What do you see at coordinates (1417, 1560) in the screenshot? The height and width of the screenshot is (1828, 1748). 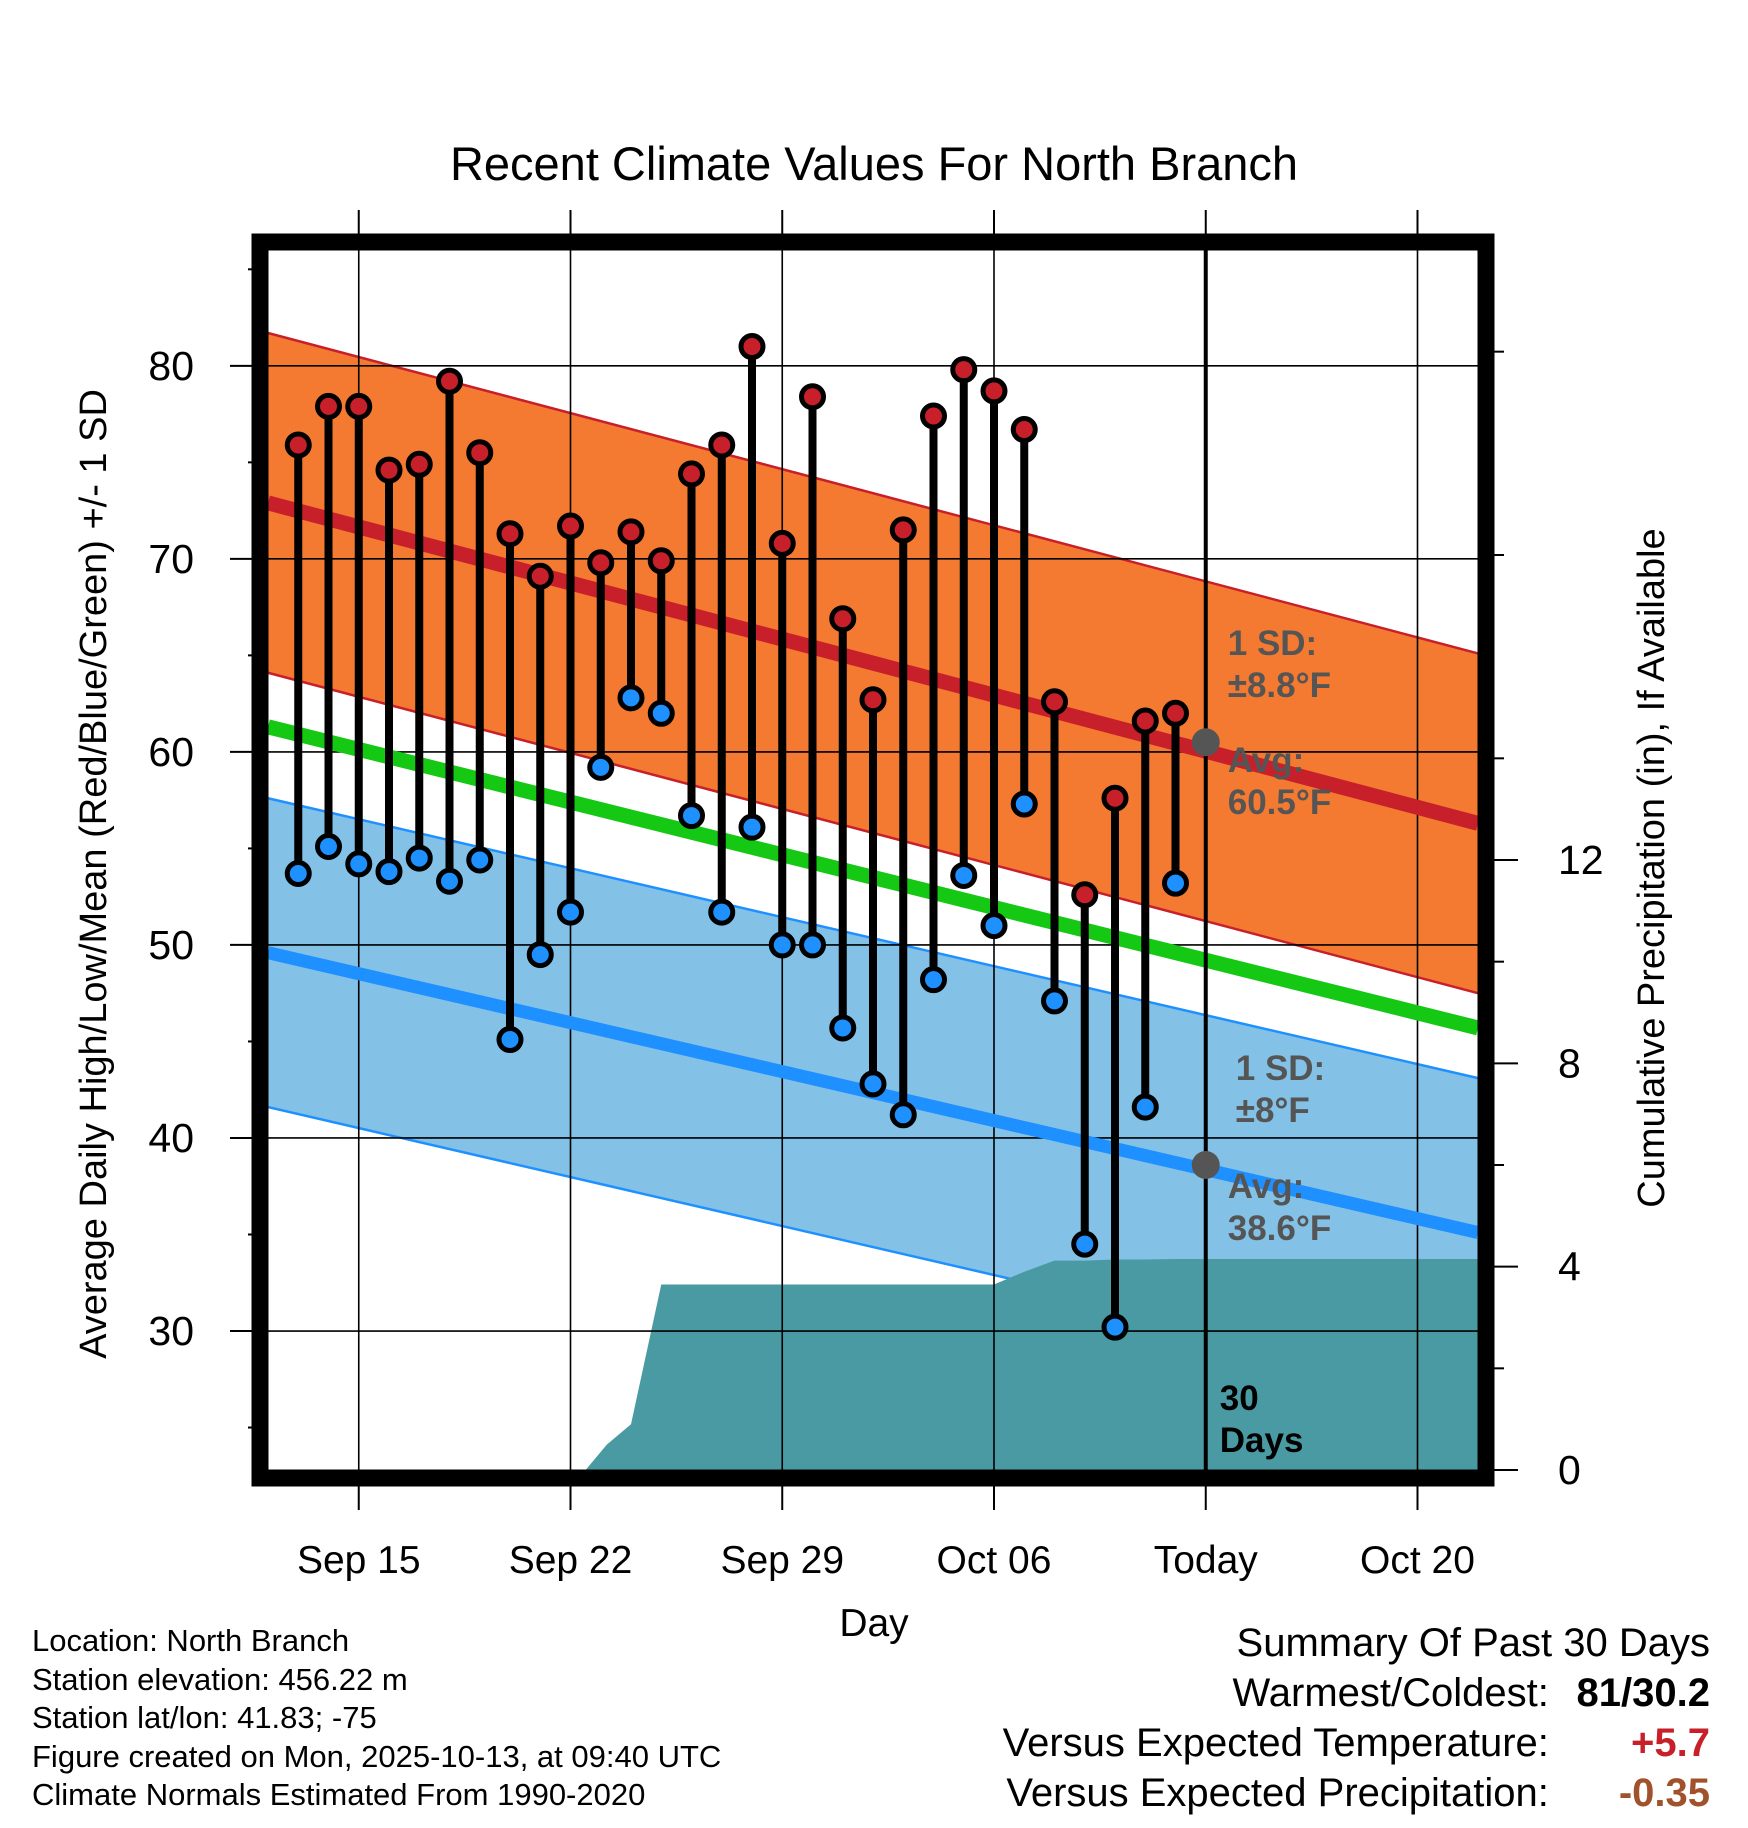 I see `x-tick-label: Oct 20` at bounding box center [1417, 1560].